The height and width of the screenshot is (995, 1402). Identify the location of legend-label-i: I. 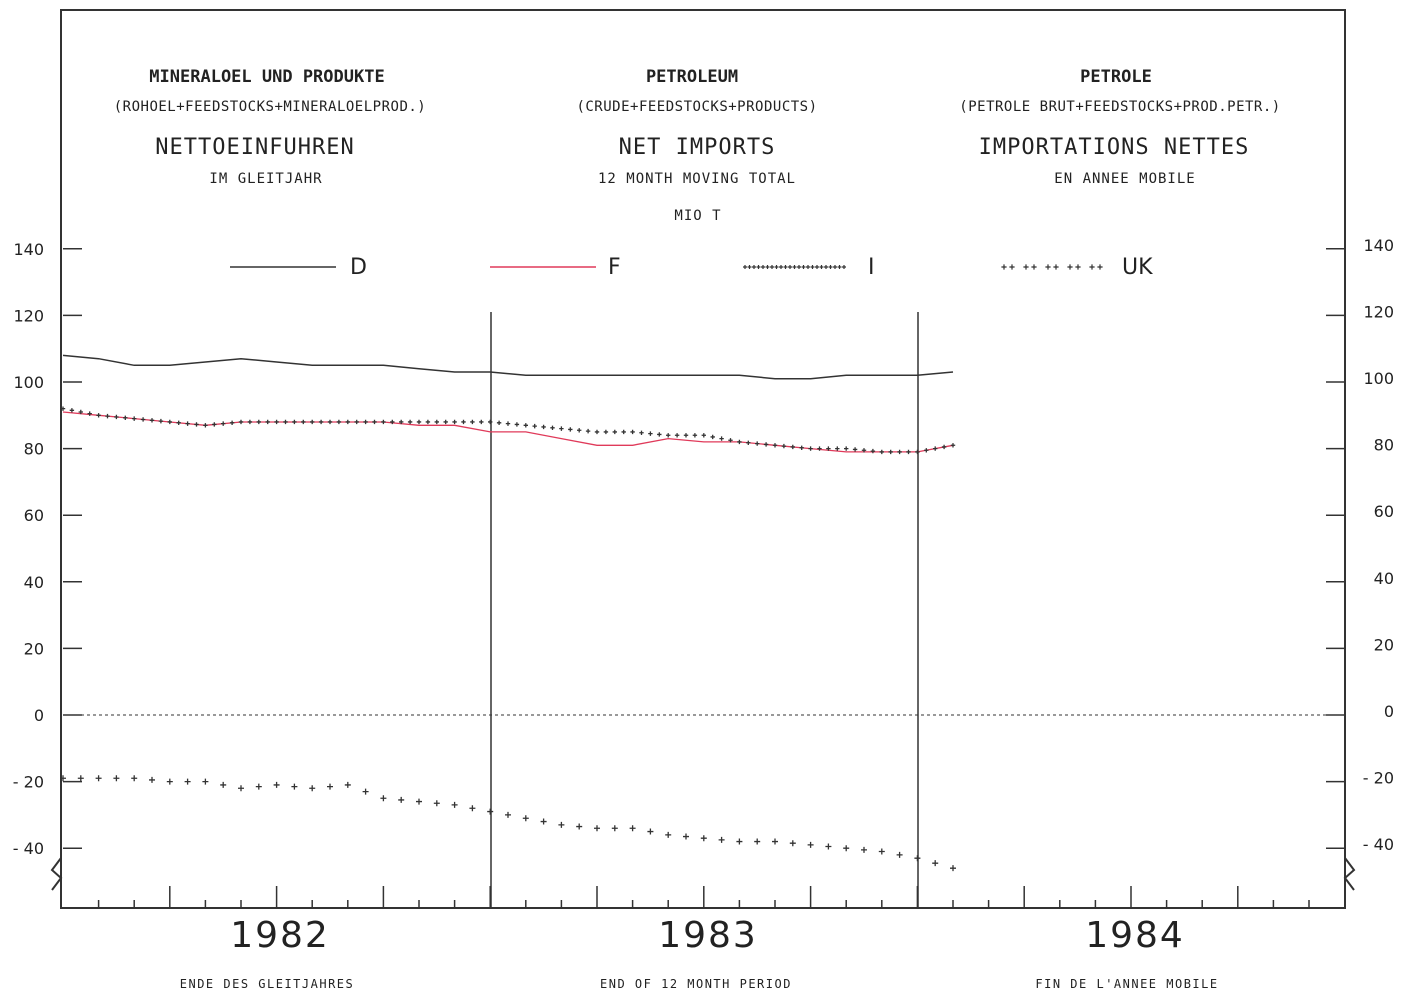
(871, 267).